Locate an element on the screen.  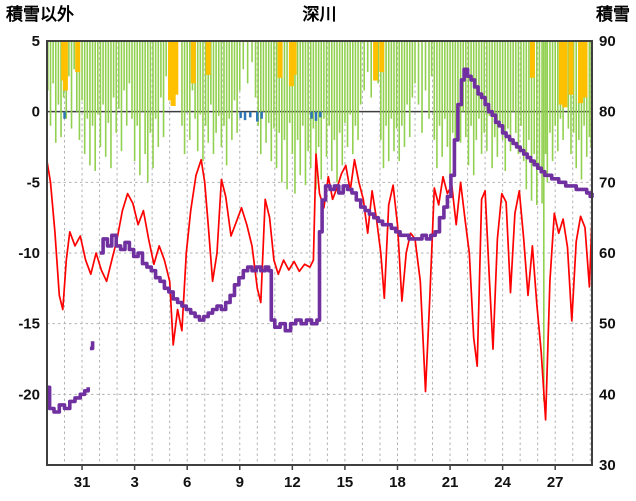
x-tick-label: 18 is located at coordinates (397, 482).